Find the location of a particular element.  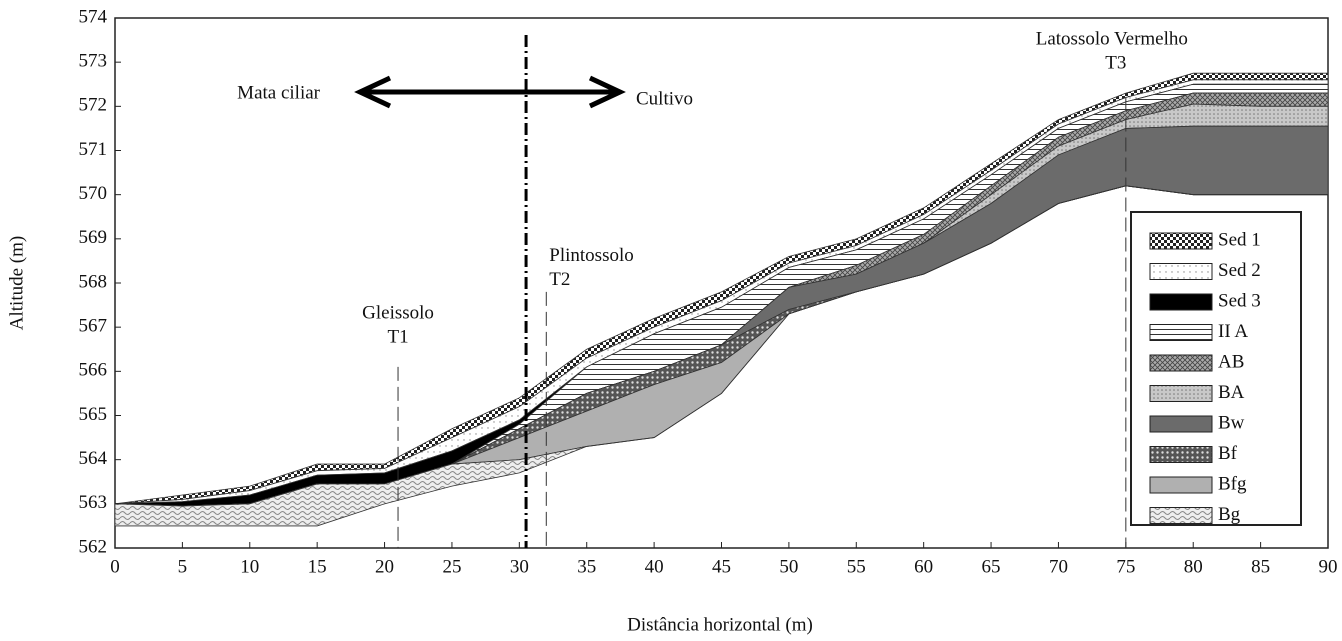

profile-label: Gleissolo is located at coordinates (398, 312).